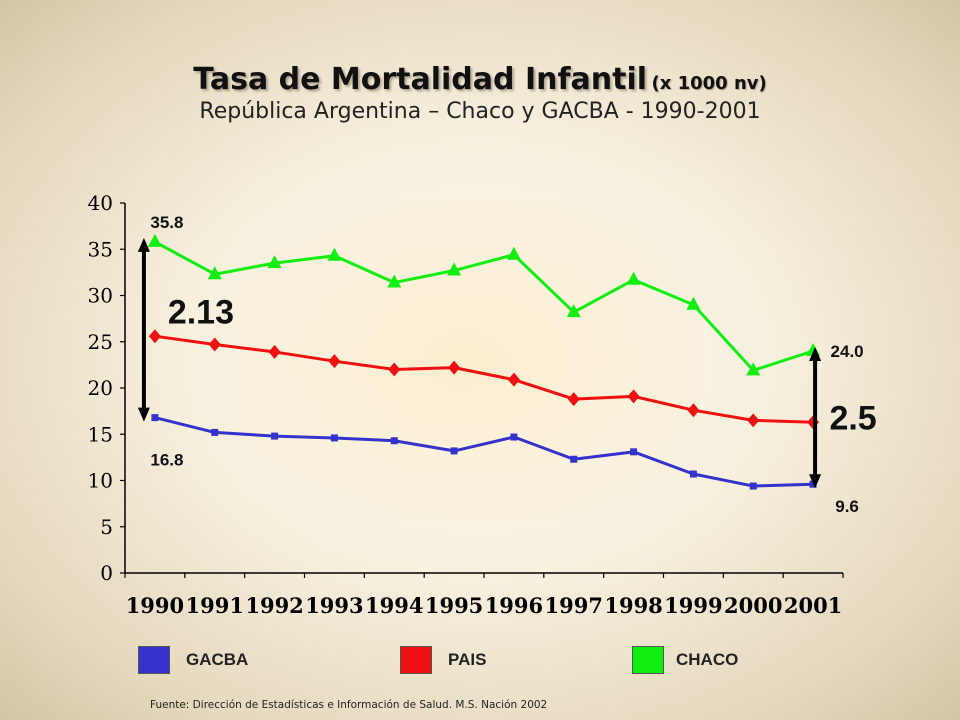 This screenshot has height=720, width=960. Describe the element at coordinates (514, 605) in the screenshot. I see `x-tick-label: 1996` at that location.